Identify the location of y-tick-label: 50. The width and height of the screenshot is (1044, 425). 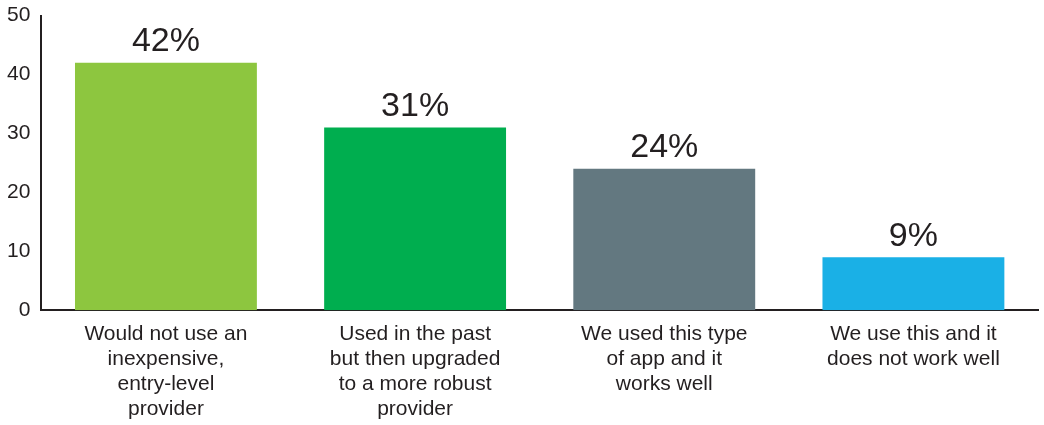
(19, 14).